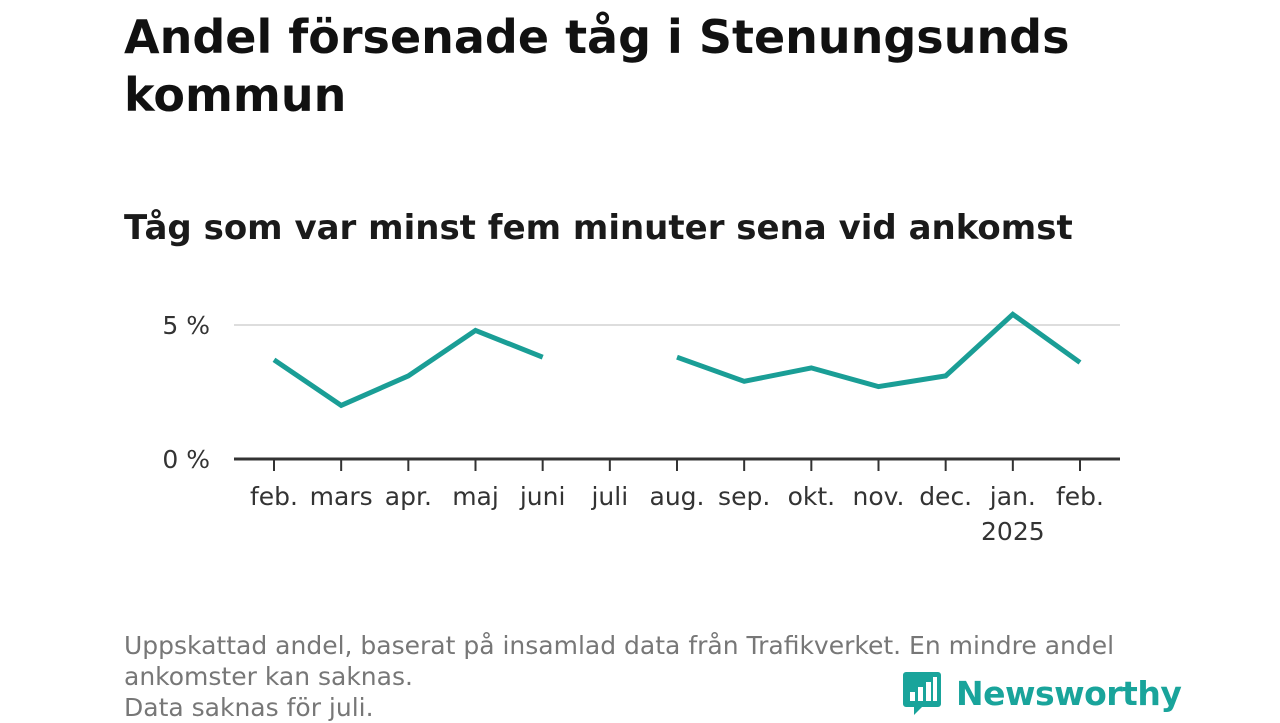 The image size is (1280, 723). What do you see at coordinates (812, 496) in the screenshot?
I see `x-tick-label: okt.` at bounding box center [812, 496].